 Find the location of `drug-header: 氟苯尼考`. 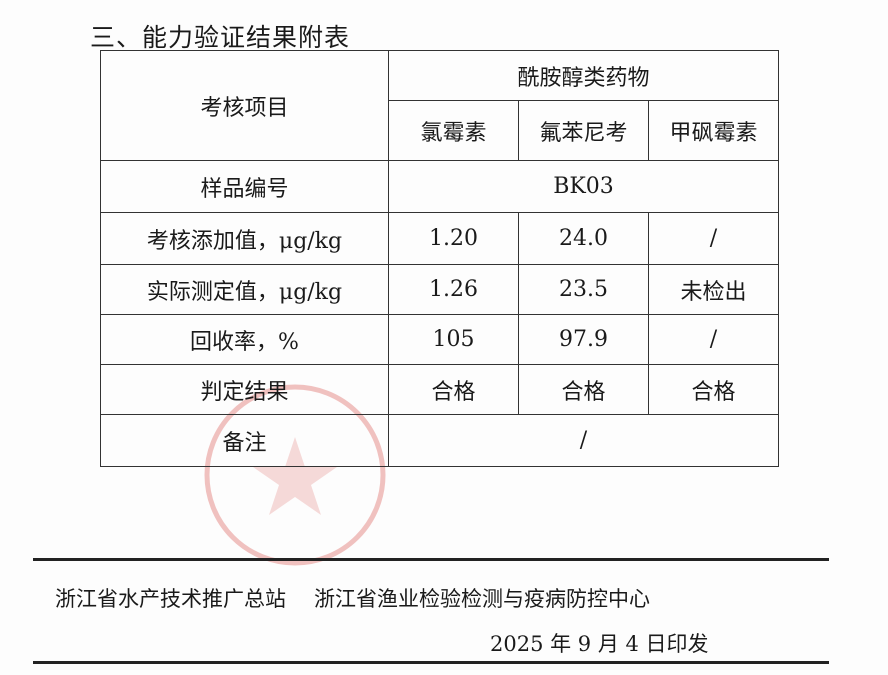

drug-header: 氟苯尼考 is located at coordinates (583, 130).